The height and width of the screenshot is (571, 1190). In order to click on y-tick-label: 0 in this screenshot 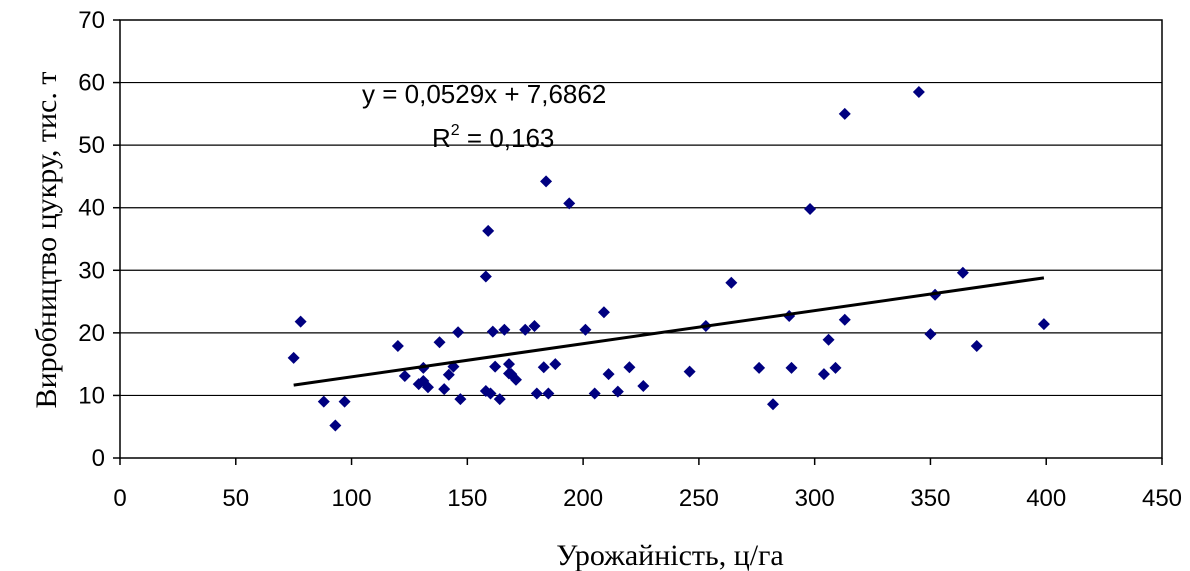, I will do `click(98, 458)`.